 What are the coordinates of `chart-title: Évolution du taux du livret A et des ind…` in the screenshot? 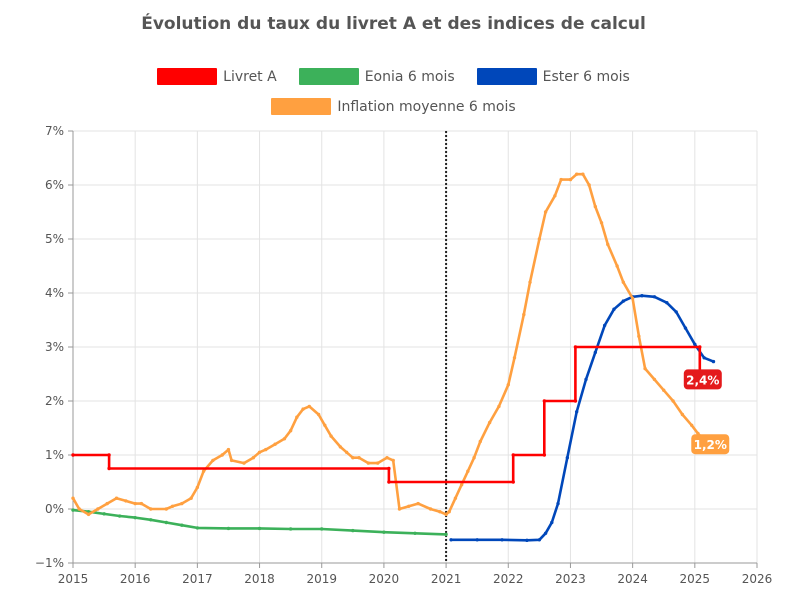 It's located at (393, 24).